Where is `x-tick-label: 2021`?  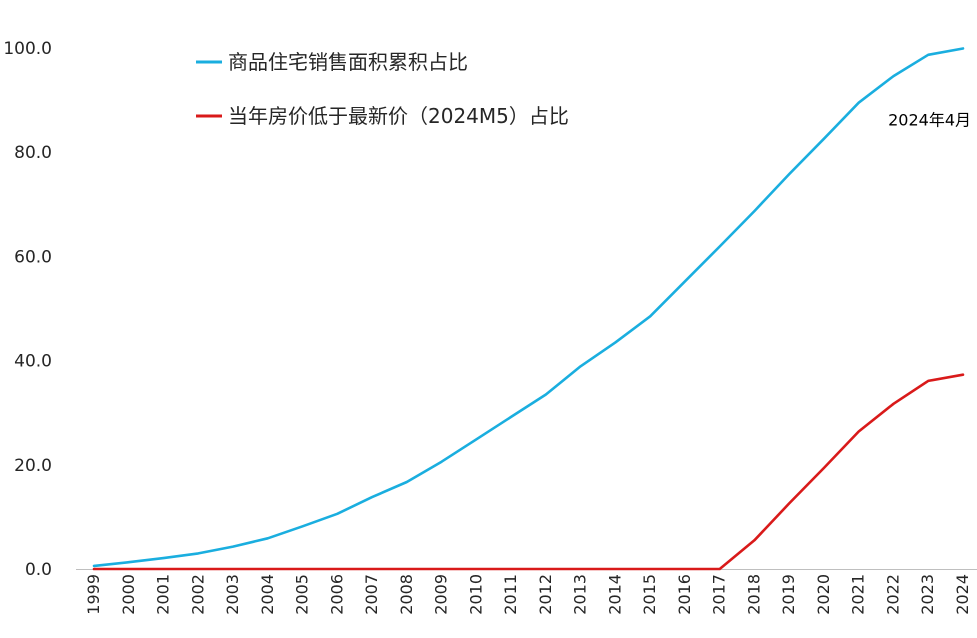 x-tick-label: 2021 is located at coordinates (858, 594).